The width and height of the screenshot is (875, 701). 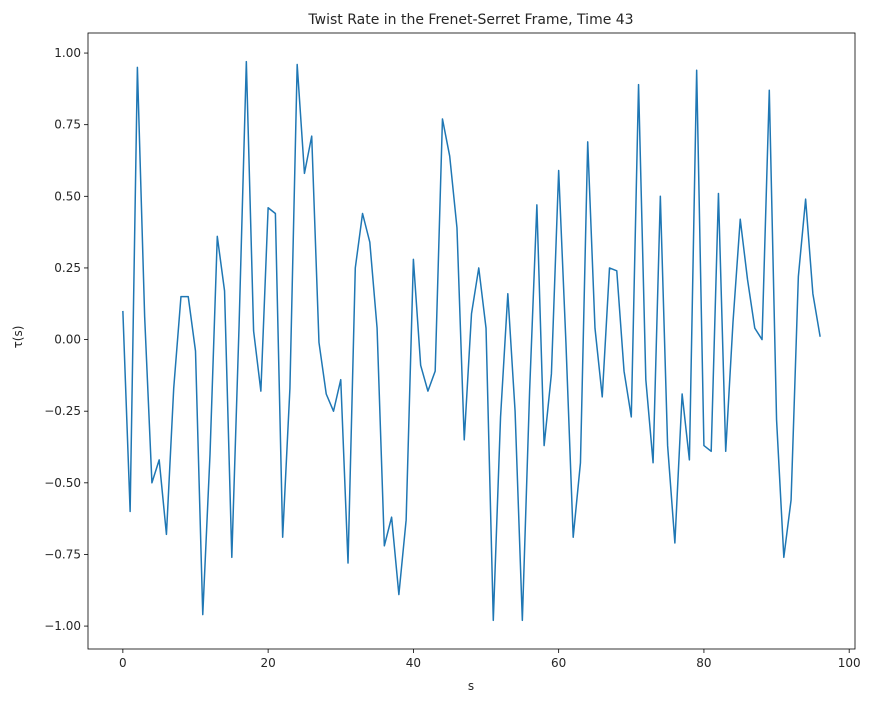 What do you see at coordinates (703, 663) in the screenshot?
I see `x-tick-label: 80` at bounding box center [703, 663].